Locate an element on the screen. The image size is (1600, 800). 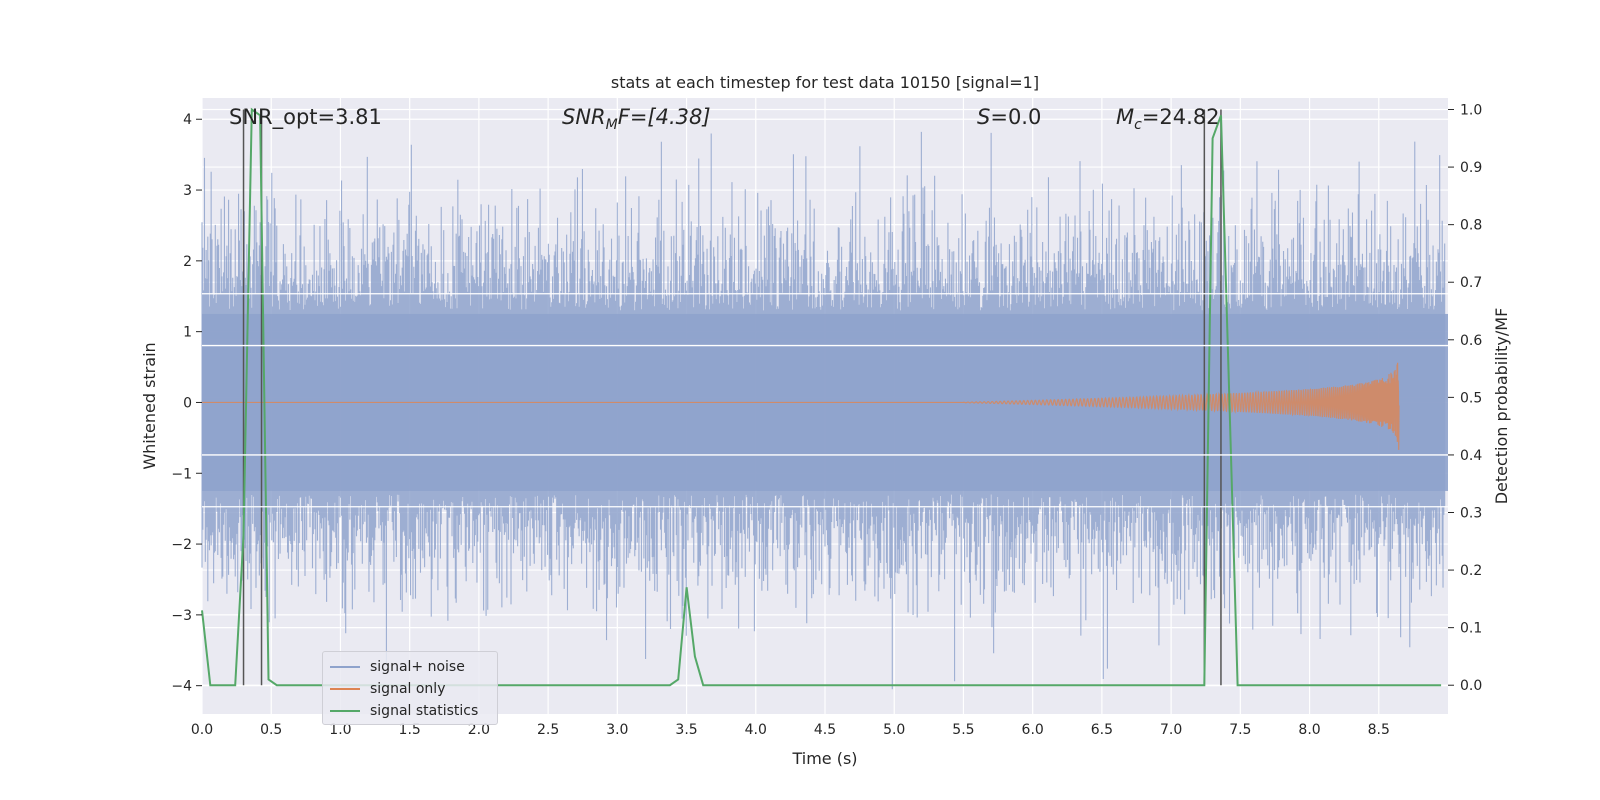
legend-item-noise: signal+ noise is located at coordinates (394, 667).